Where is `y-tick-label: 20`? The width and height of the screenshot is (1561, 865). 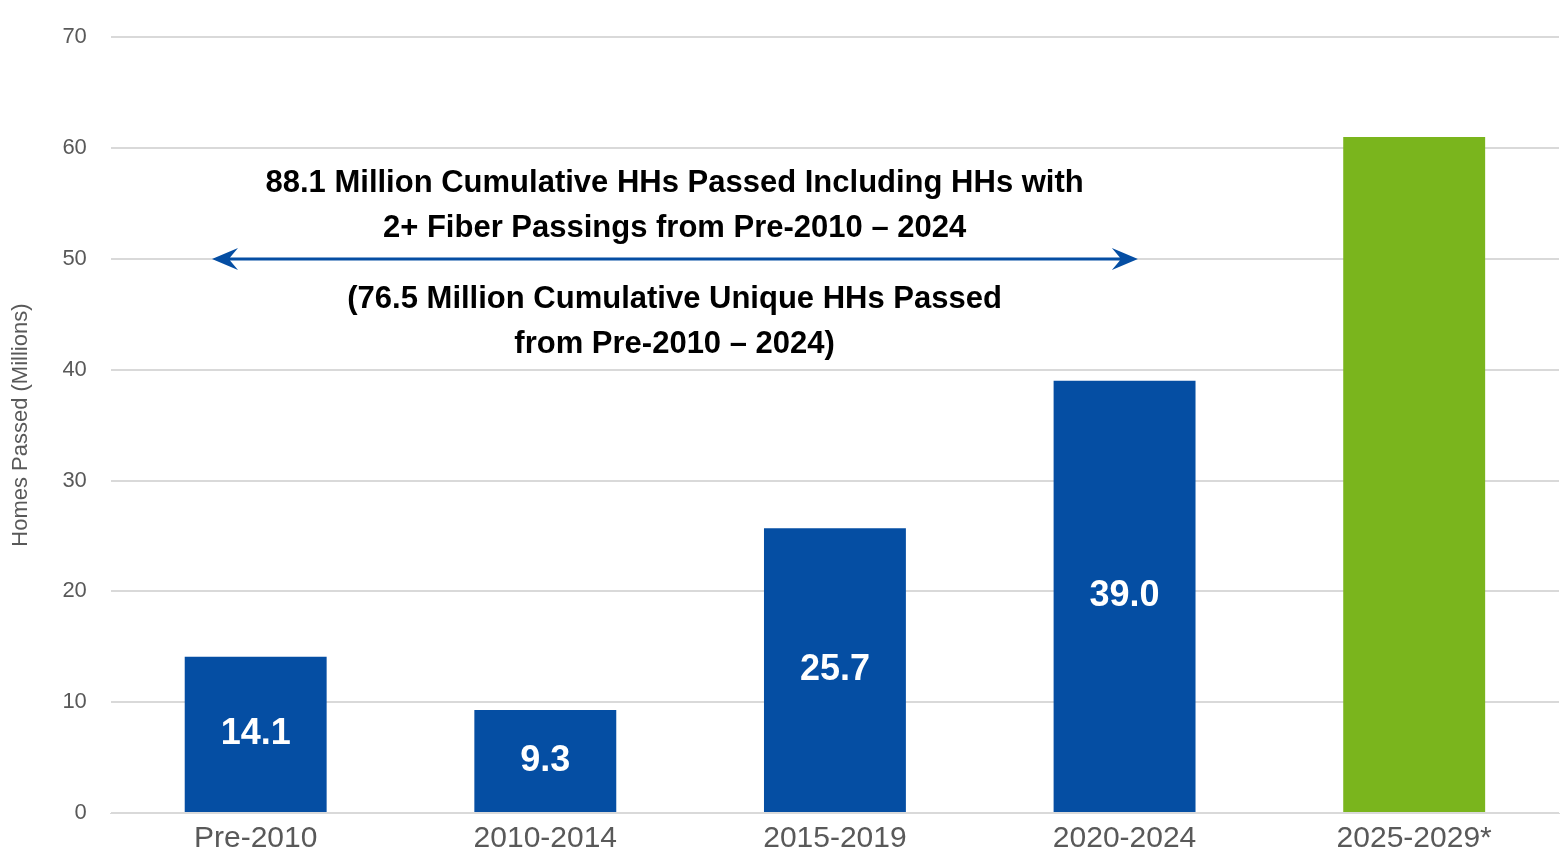 y-tick-label: 20 is located at coordinates (74, 590).